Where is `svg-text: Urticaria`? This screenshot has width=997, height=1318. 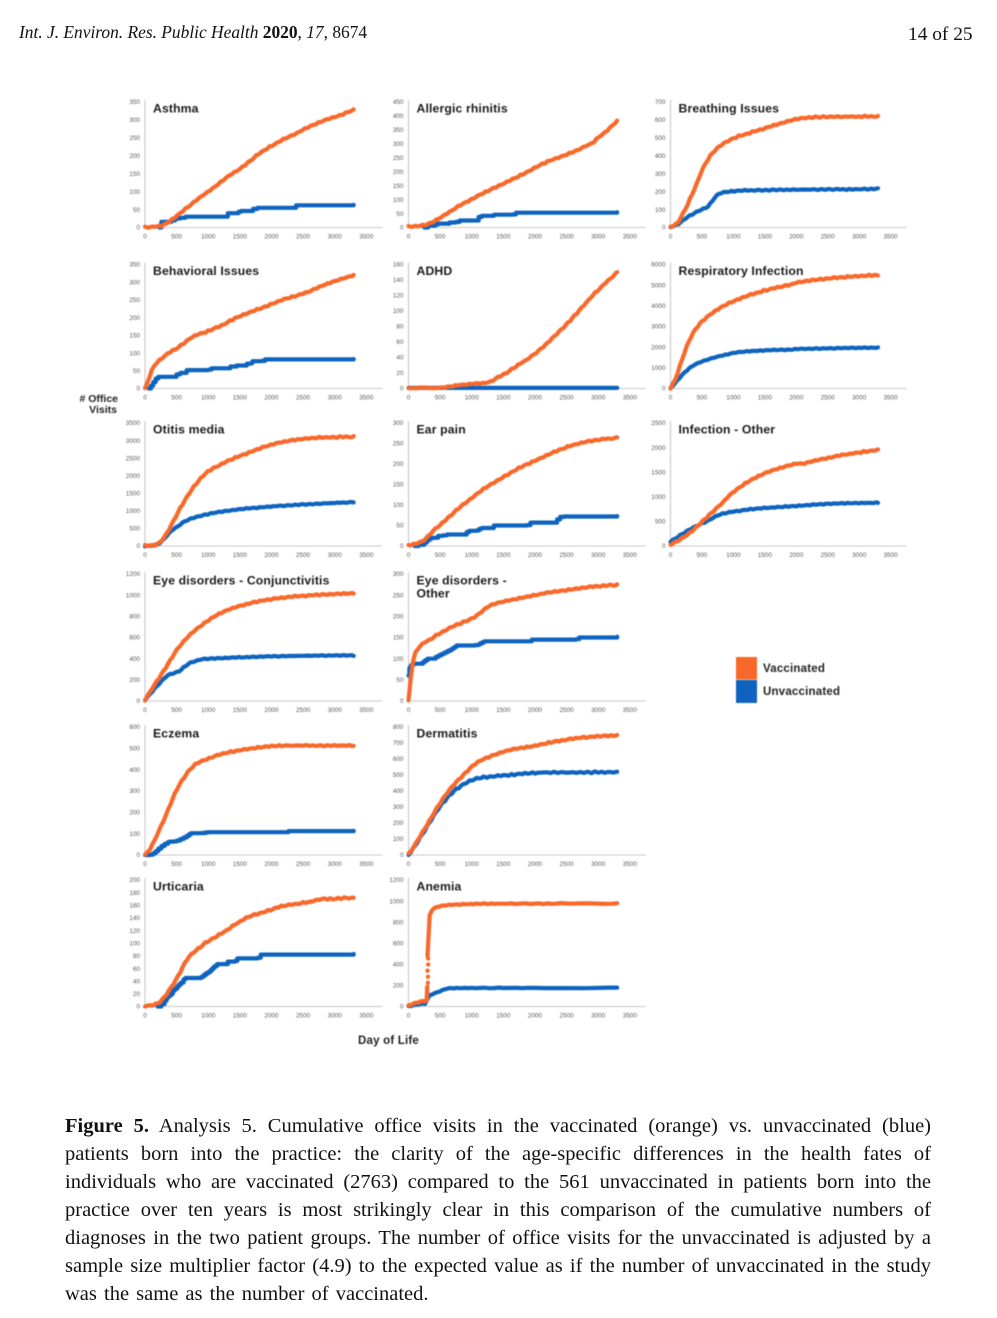 svg-text: Urticaria is located at coordinates (178, 887).